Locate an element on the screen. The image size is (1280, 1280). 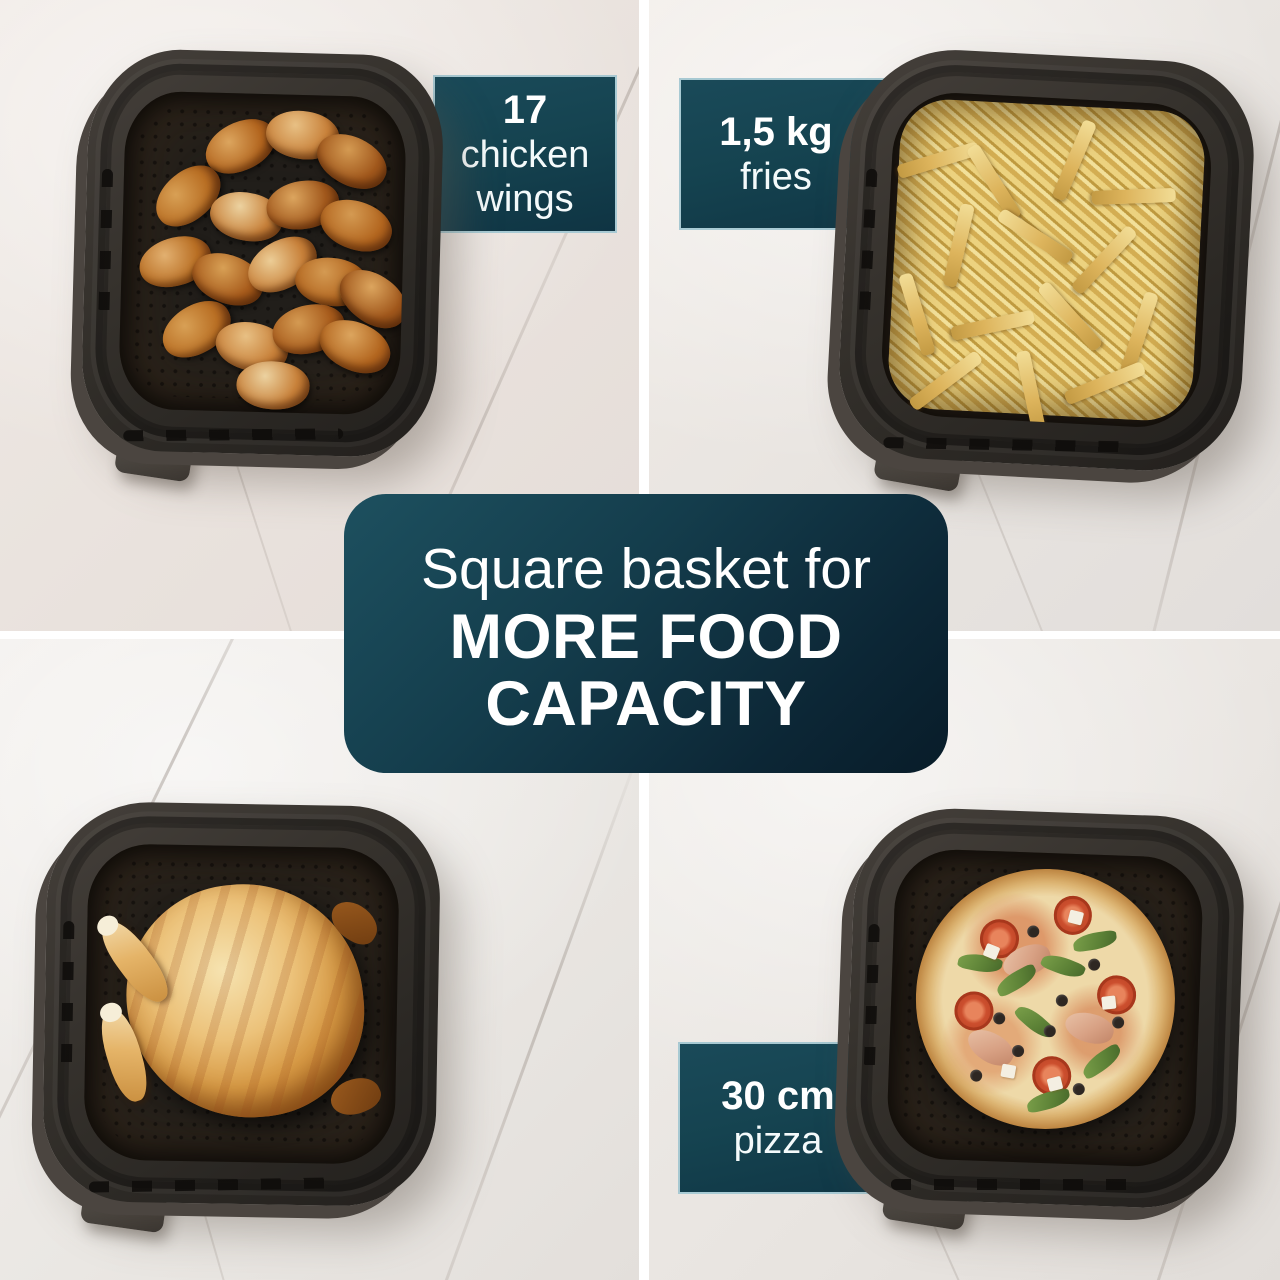
label-text: chicken is located at coordinates (525, 155).